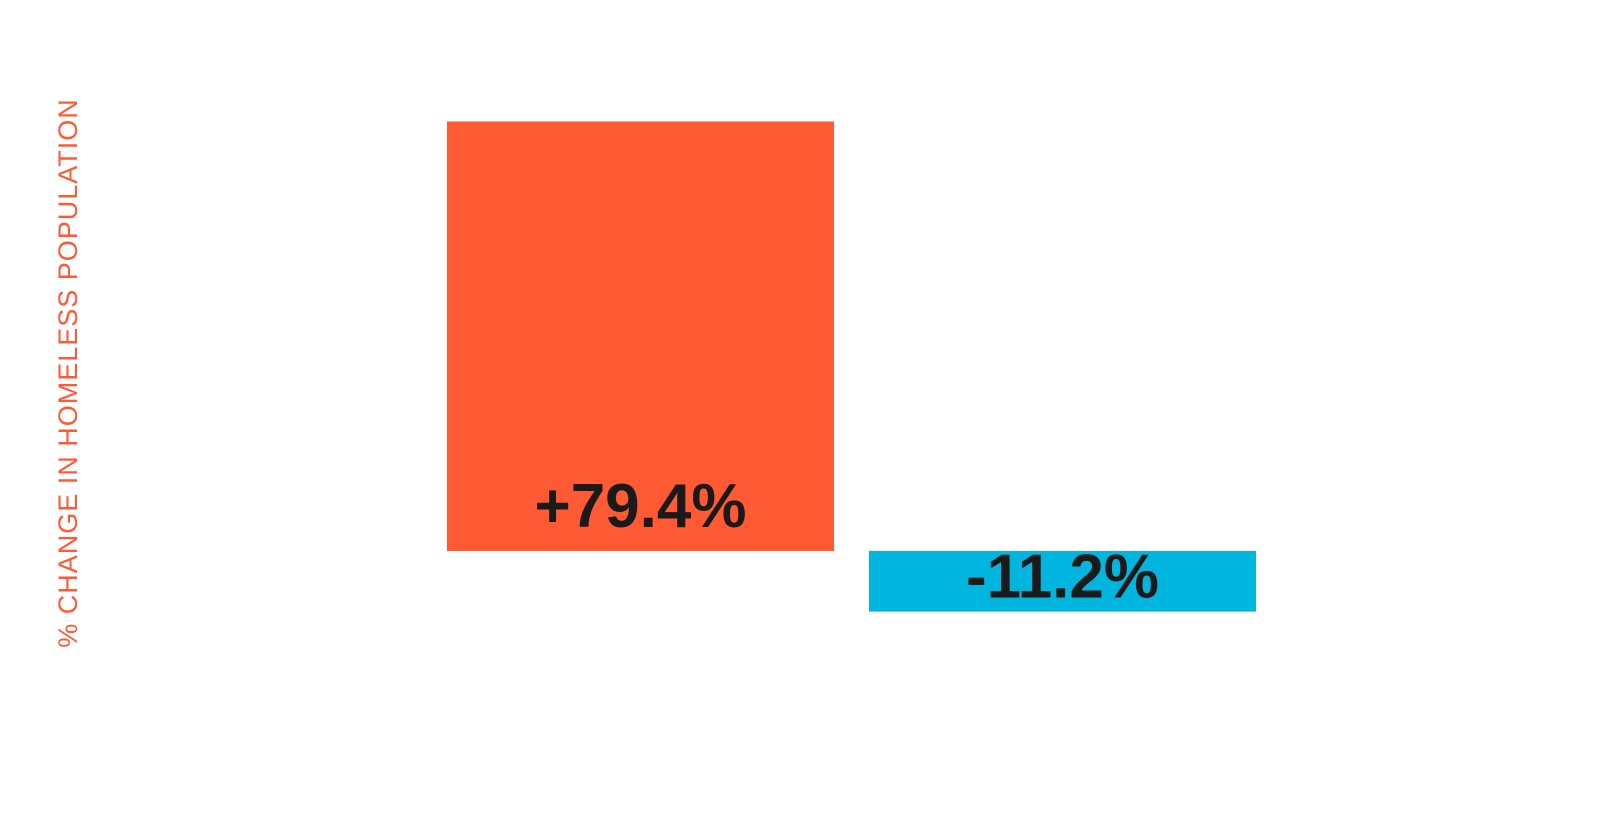  Describe the element at coordinates (68, 373) in the screenshot. I see `y-axis-label: % CHANGE IN HOMELESS POPULATION` at that location.